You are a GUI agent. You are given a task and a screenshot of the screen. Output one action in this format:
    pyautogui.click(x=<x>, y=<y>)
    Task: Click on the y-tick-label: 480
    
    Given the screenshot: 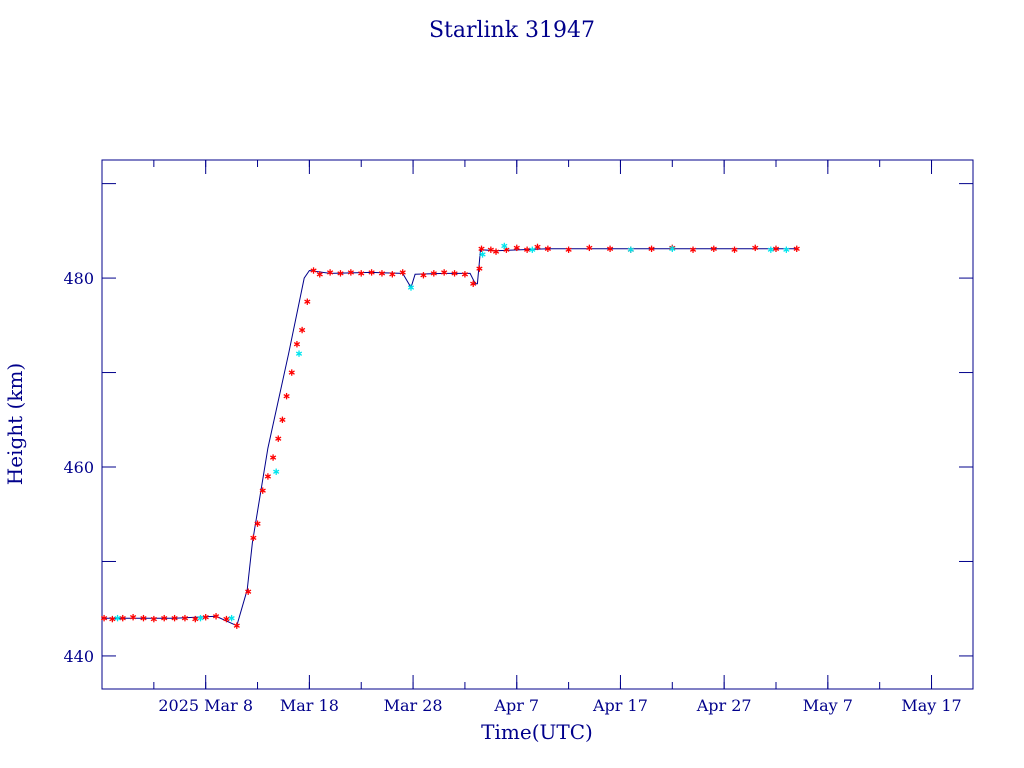 What is the action you would take?
    pyautogui.click(x=78, y=278)
    